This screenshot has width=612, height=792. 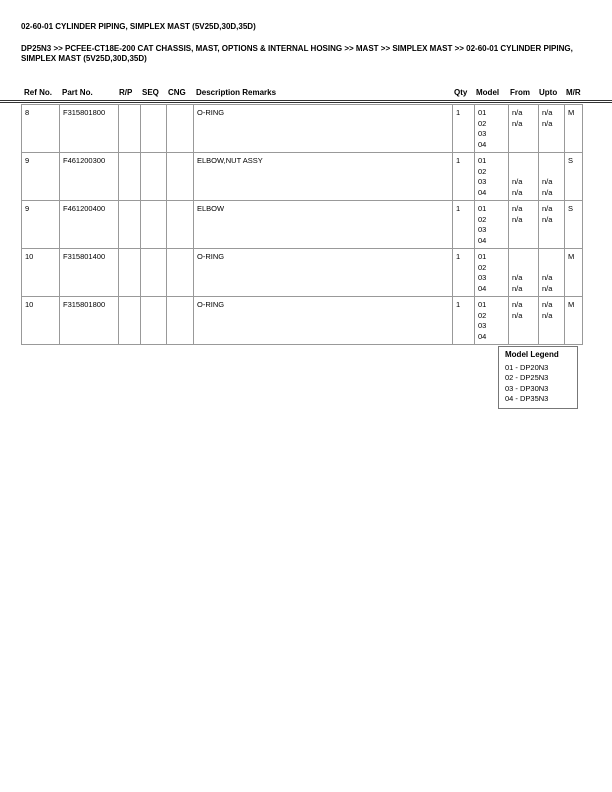 I want to click on column-header-rp: R/P, so click(x=126, y=92).